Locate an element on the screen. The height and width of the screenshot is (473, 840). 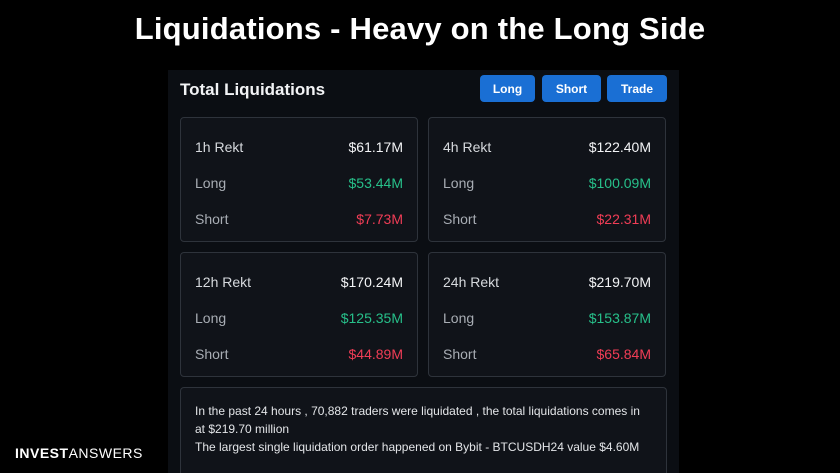
long-value: $153.87M is located at coordinates (619, 318).